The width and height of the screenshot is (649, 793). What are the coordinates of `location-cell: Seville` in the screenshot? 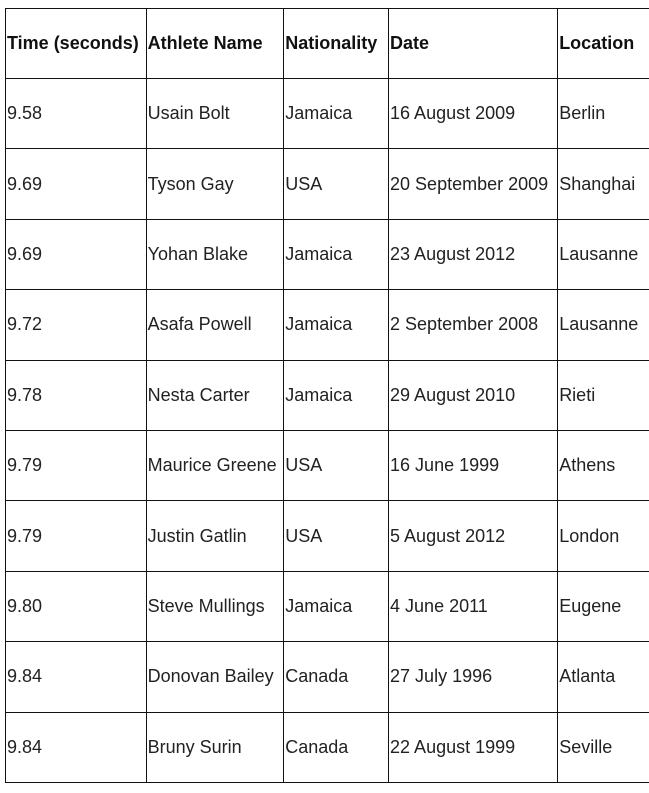 It's located at (603, 747).